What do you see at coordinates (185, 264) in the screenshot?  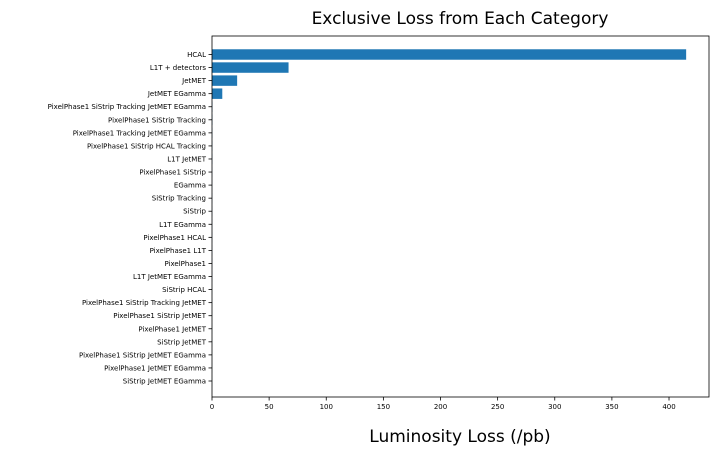 I see `y-tick-label: PixelPhase1` at bounding box center [185, 264].